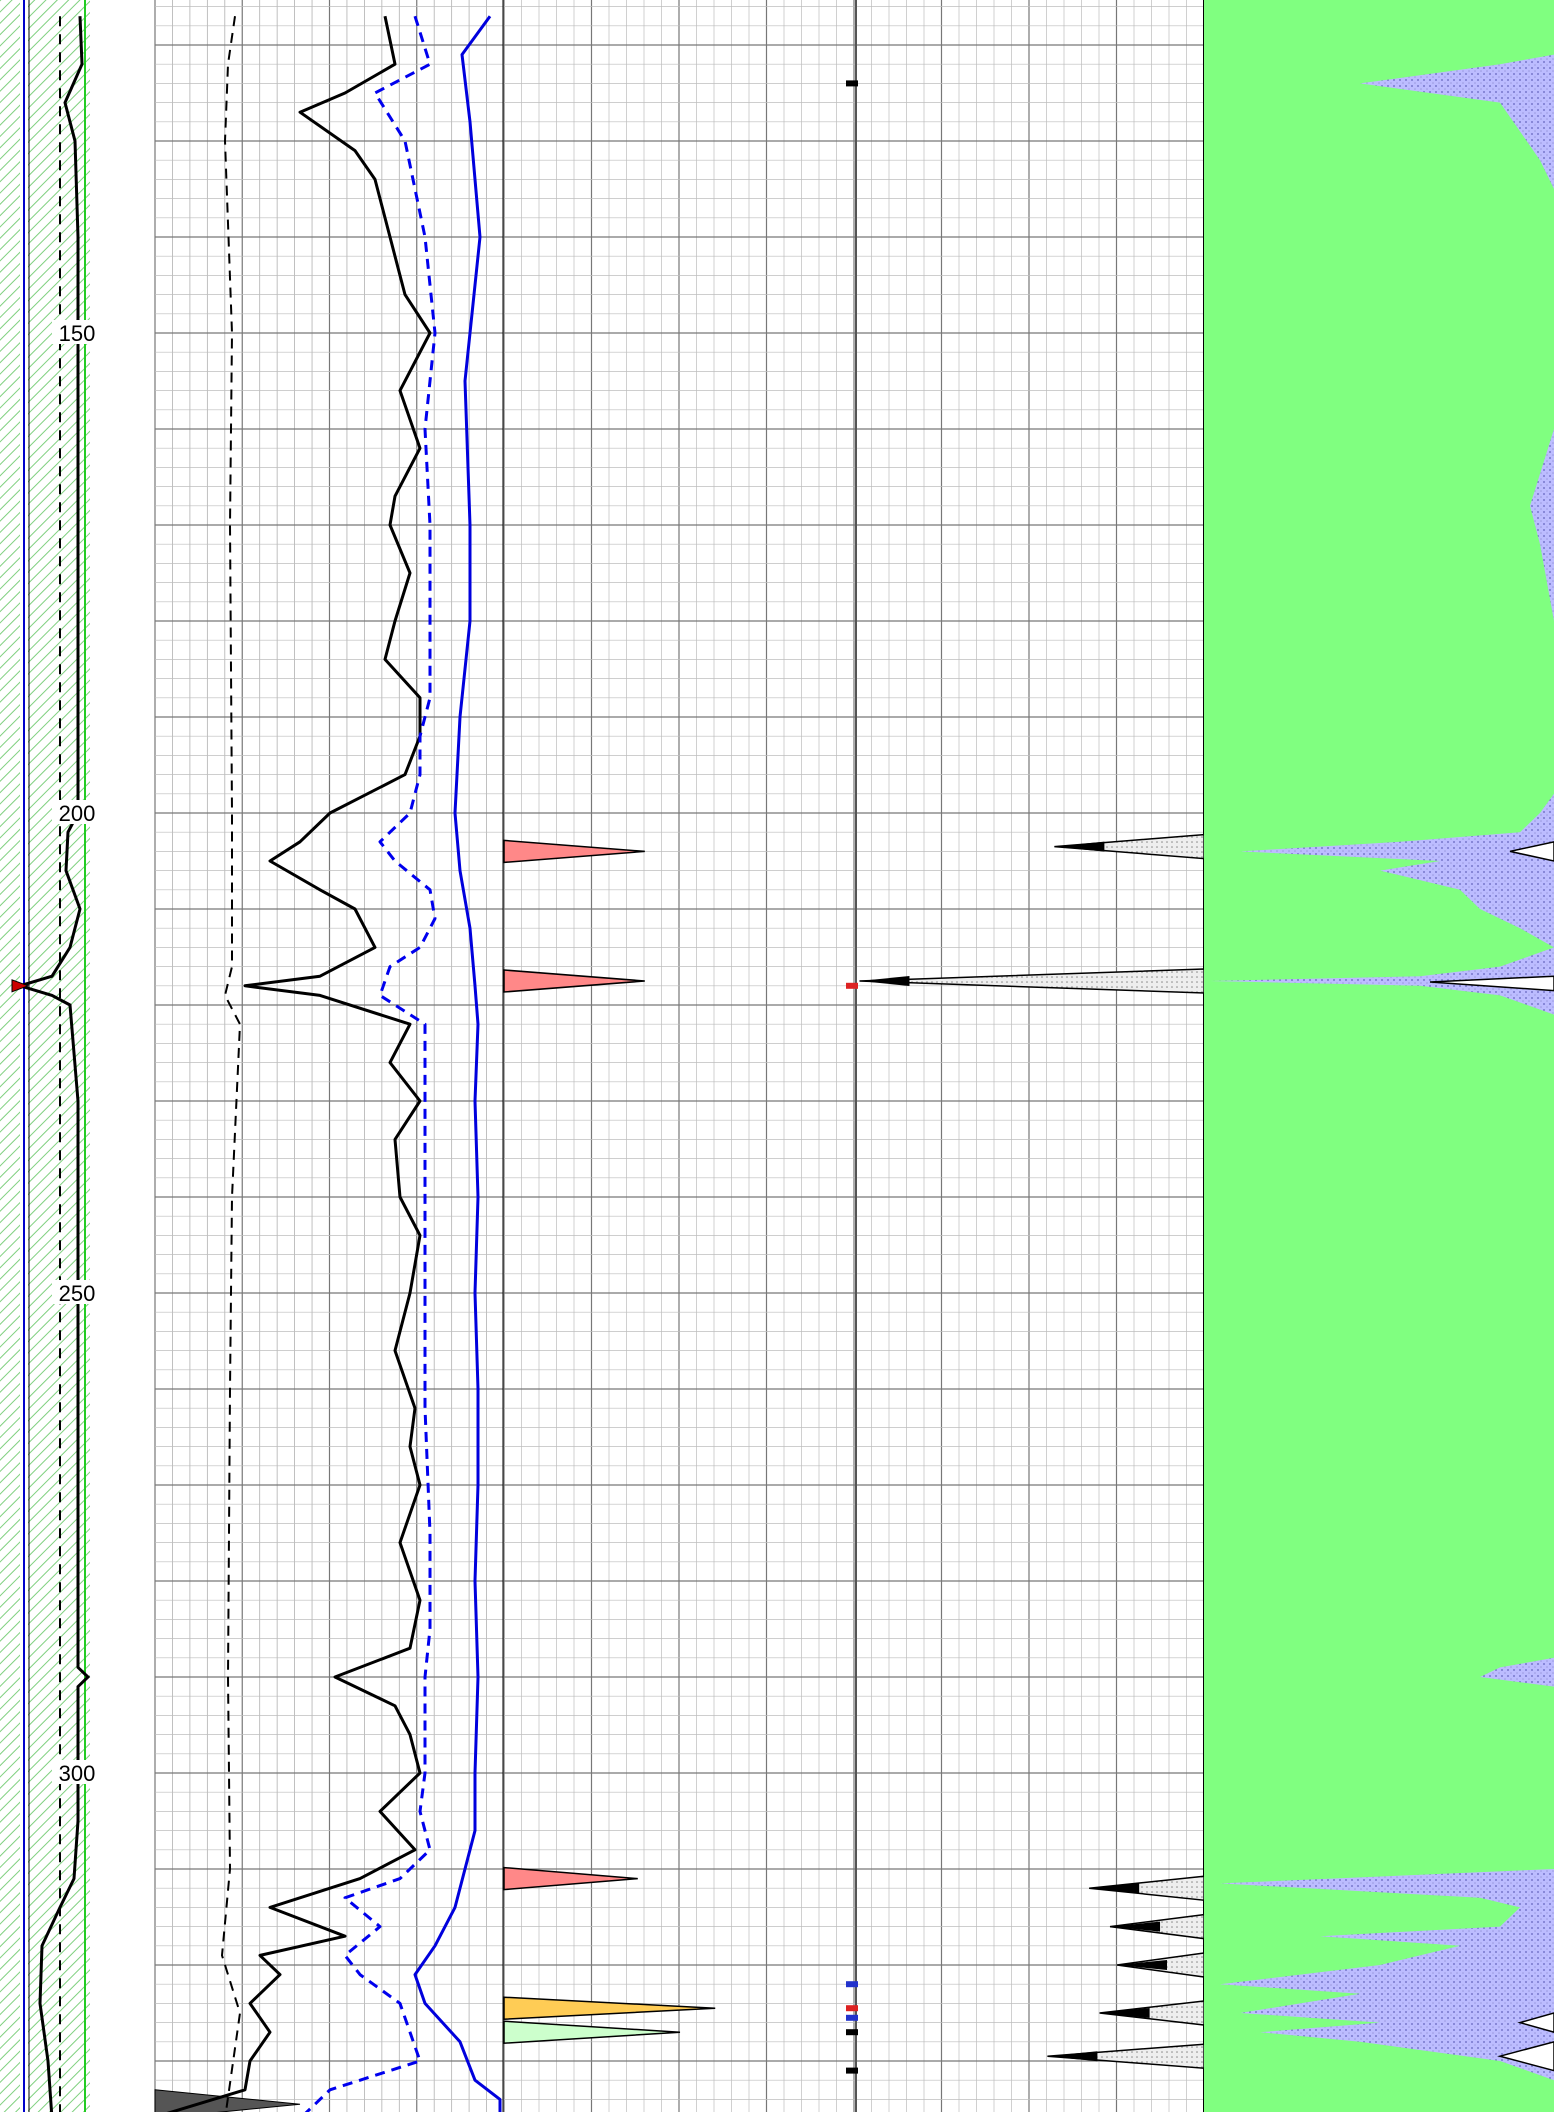 The height and width of the screenshot is (2112, 1554). What do you see at coordinates (231, 1064) in the screenshot?
I see `gr-left-dashed-curve` at bounding box center [231, 1064].